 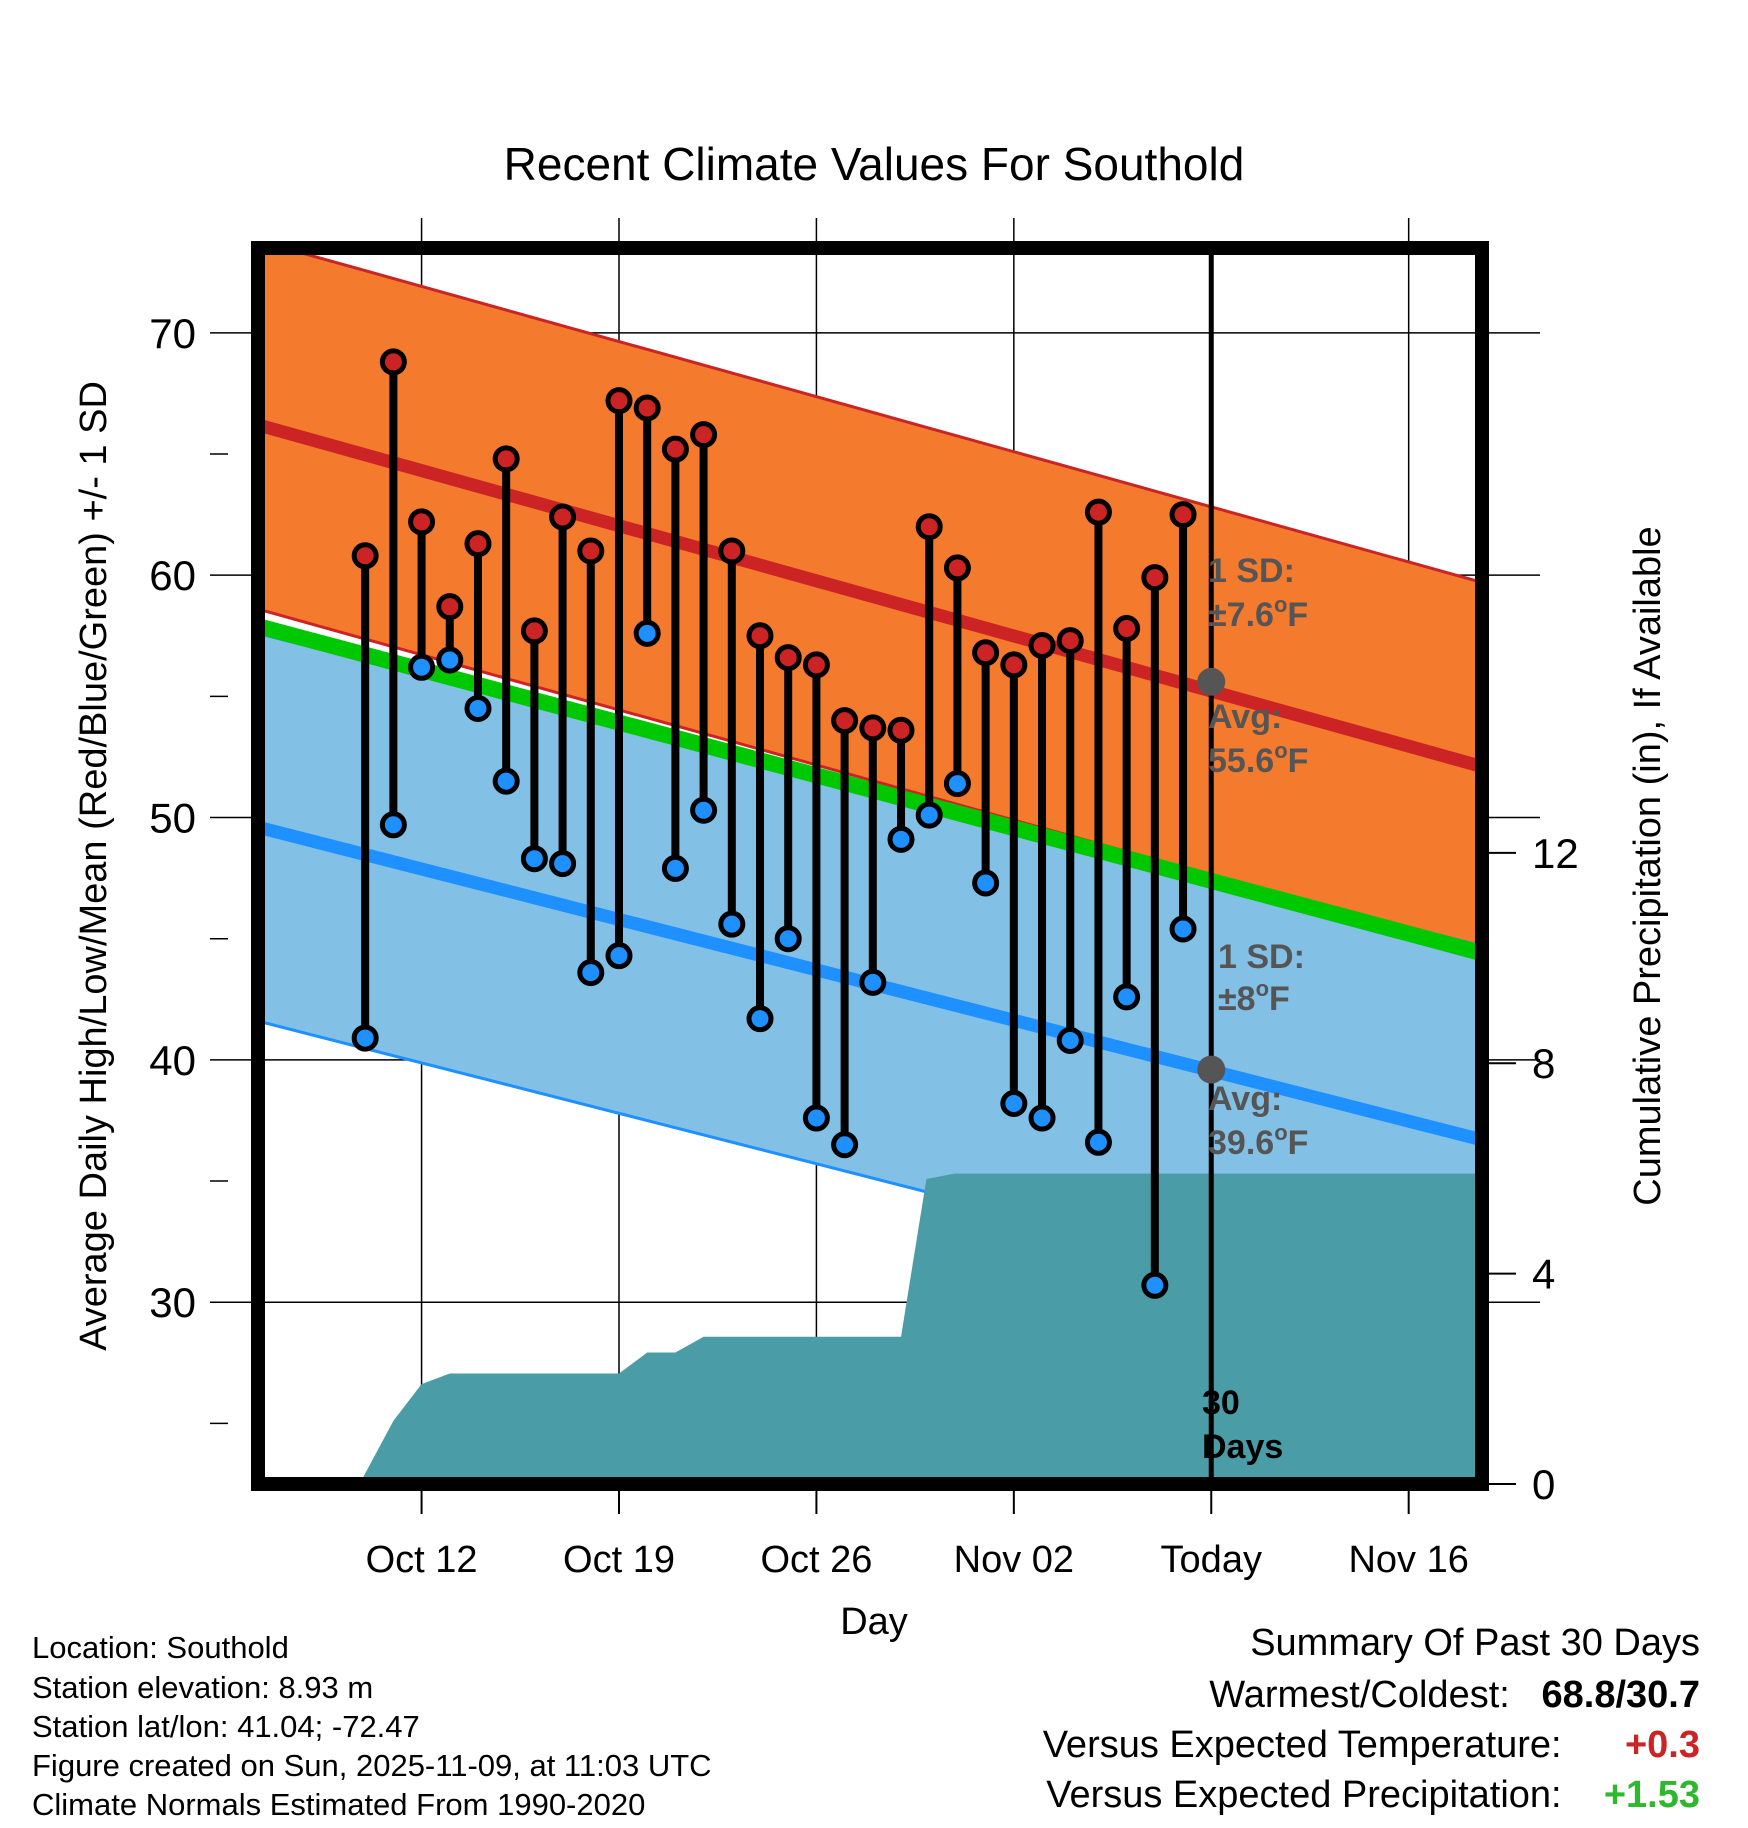 I want to click on x-tick-label: Today, so click(x=1211, y=1560).